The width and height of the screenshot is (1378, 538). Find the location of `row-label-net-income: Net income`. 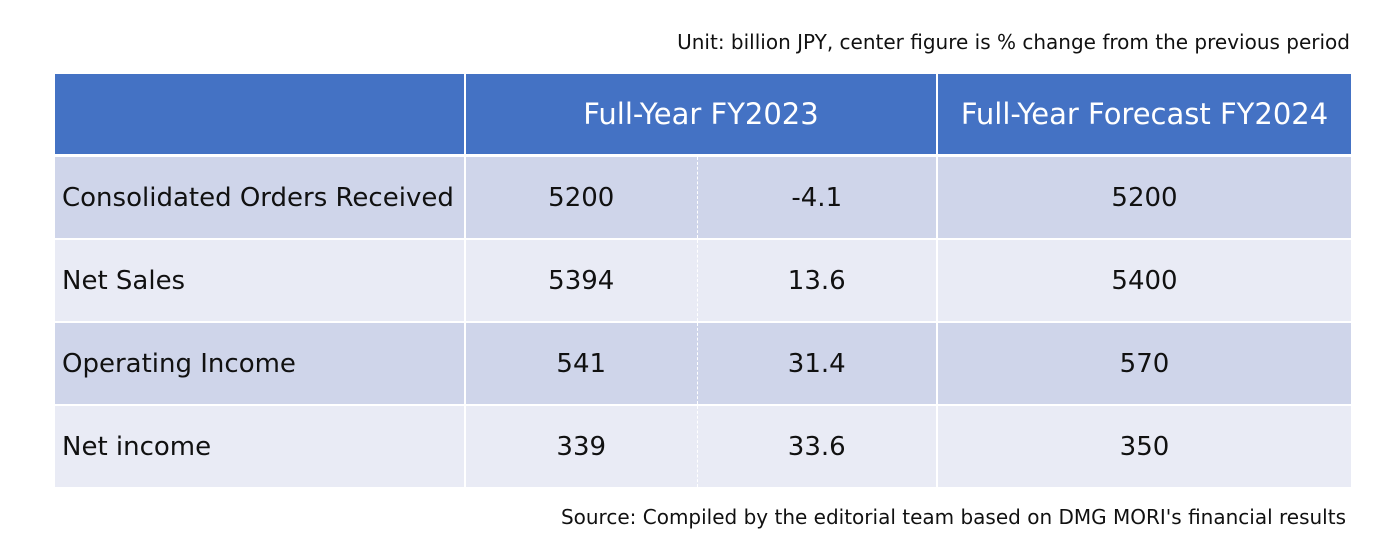

row-label-net-income: Net income is located at coordinates (260, 446).